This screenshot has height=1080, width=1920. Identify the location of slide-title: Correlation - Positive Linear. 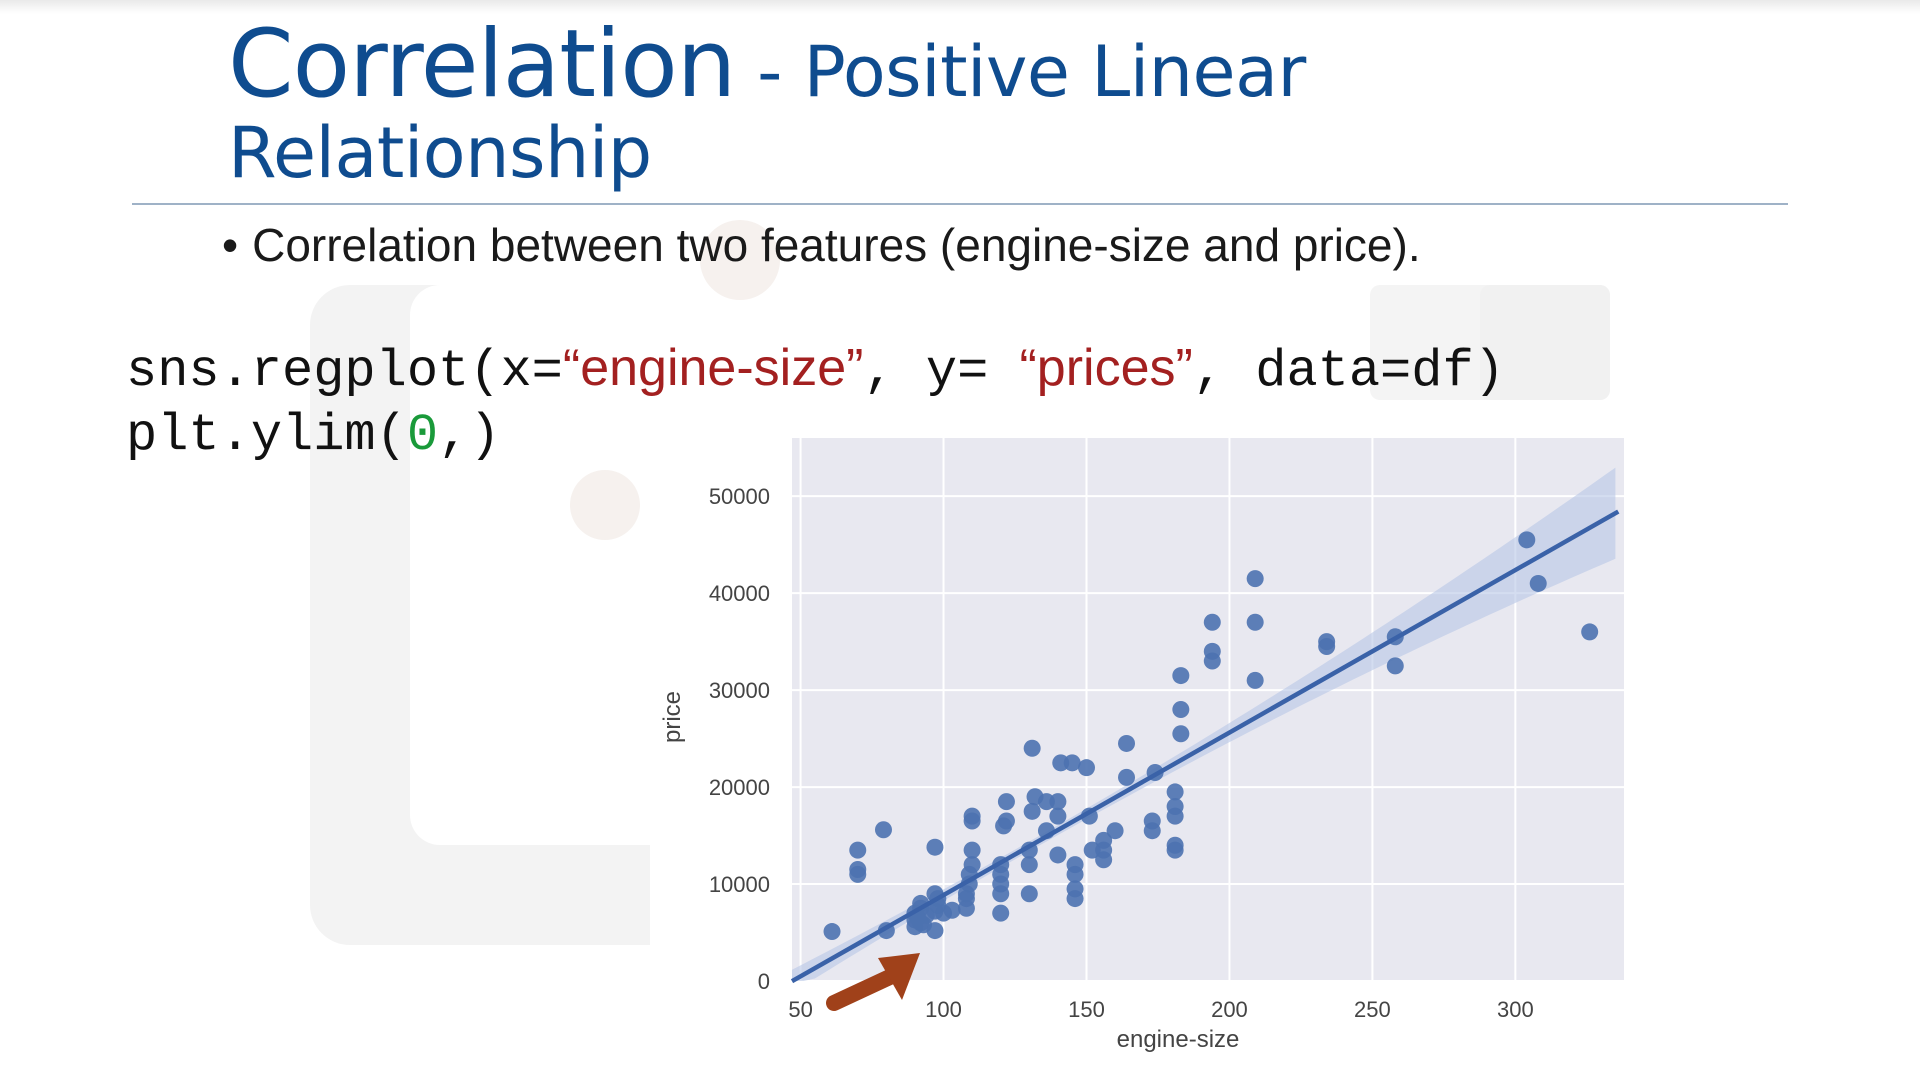
(767, 65).